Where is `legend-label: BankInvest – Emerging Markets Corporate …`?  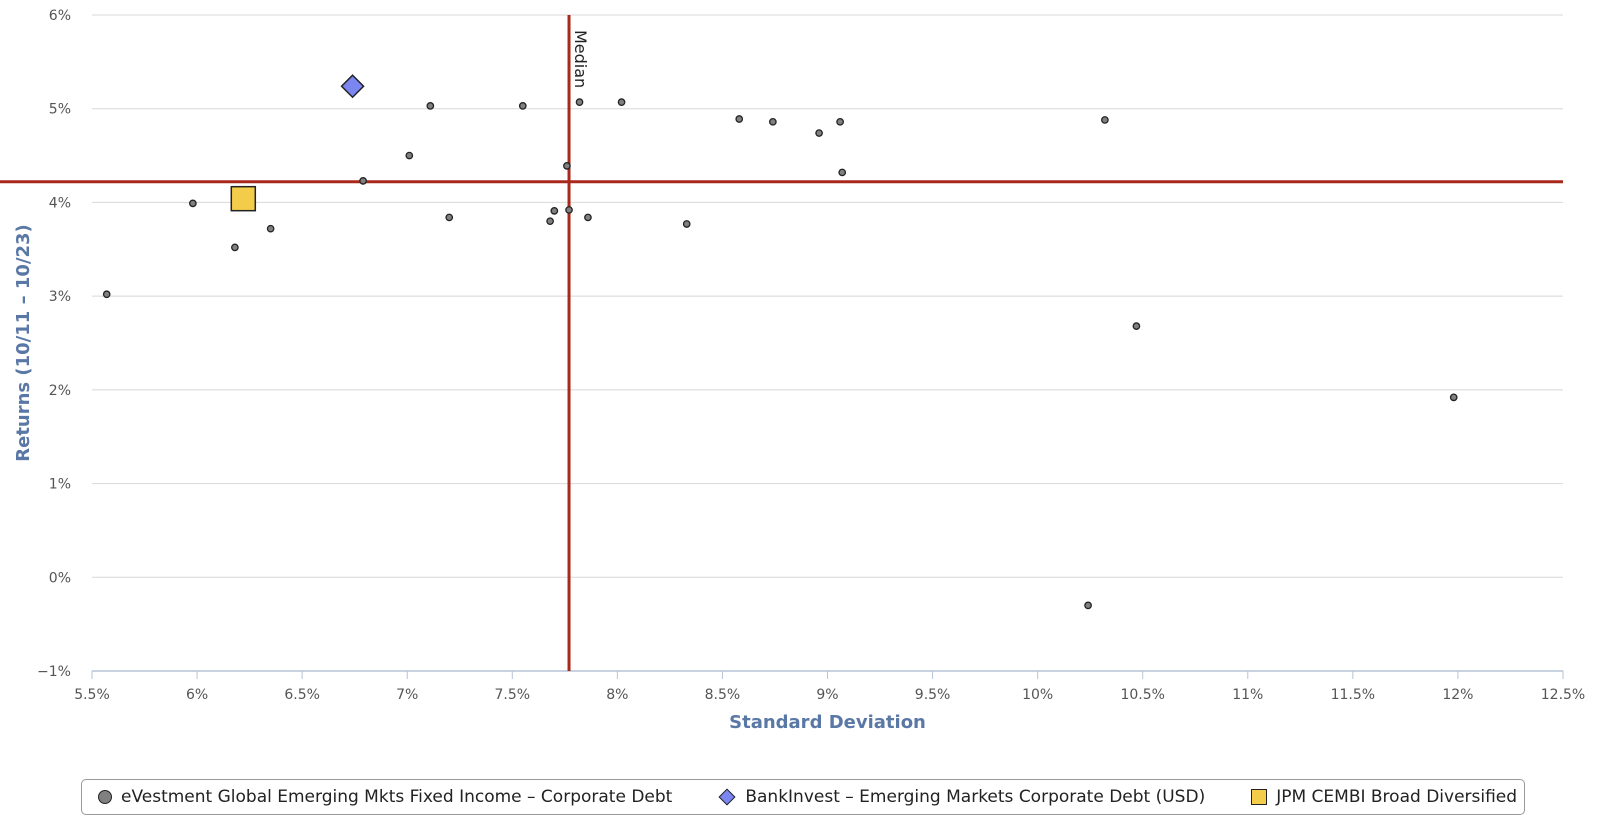 legend-label: BankInvest – Emerging Markets Corporate … is located at coordinates (975, 797).